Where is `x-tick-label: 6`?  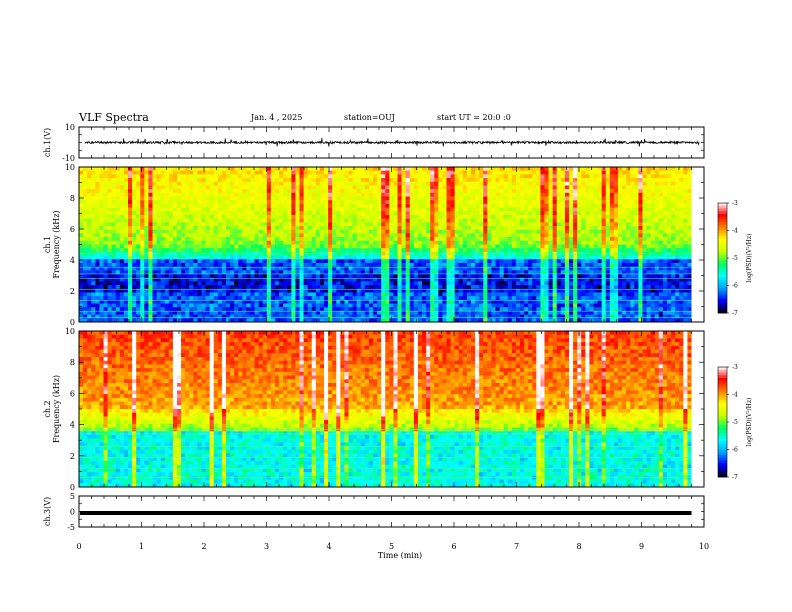
x-tick-label: 6 is located at coordinates (453, 546).